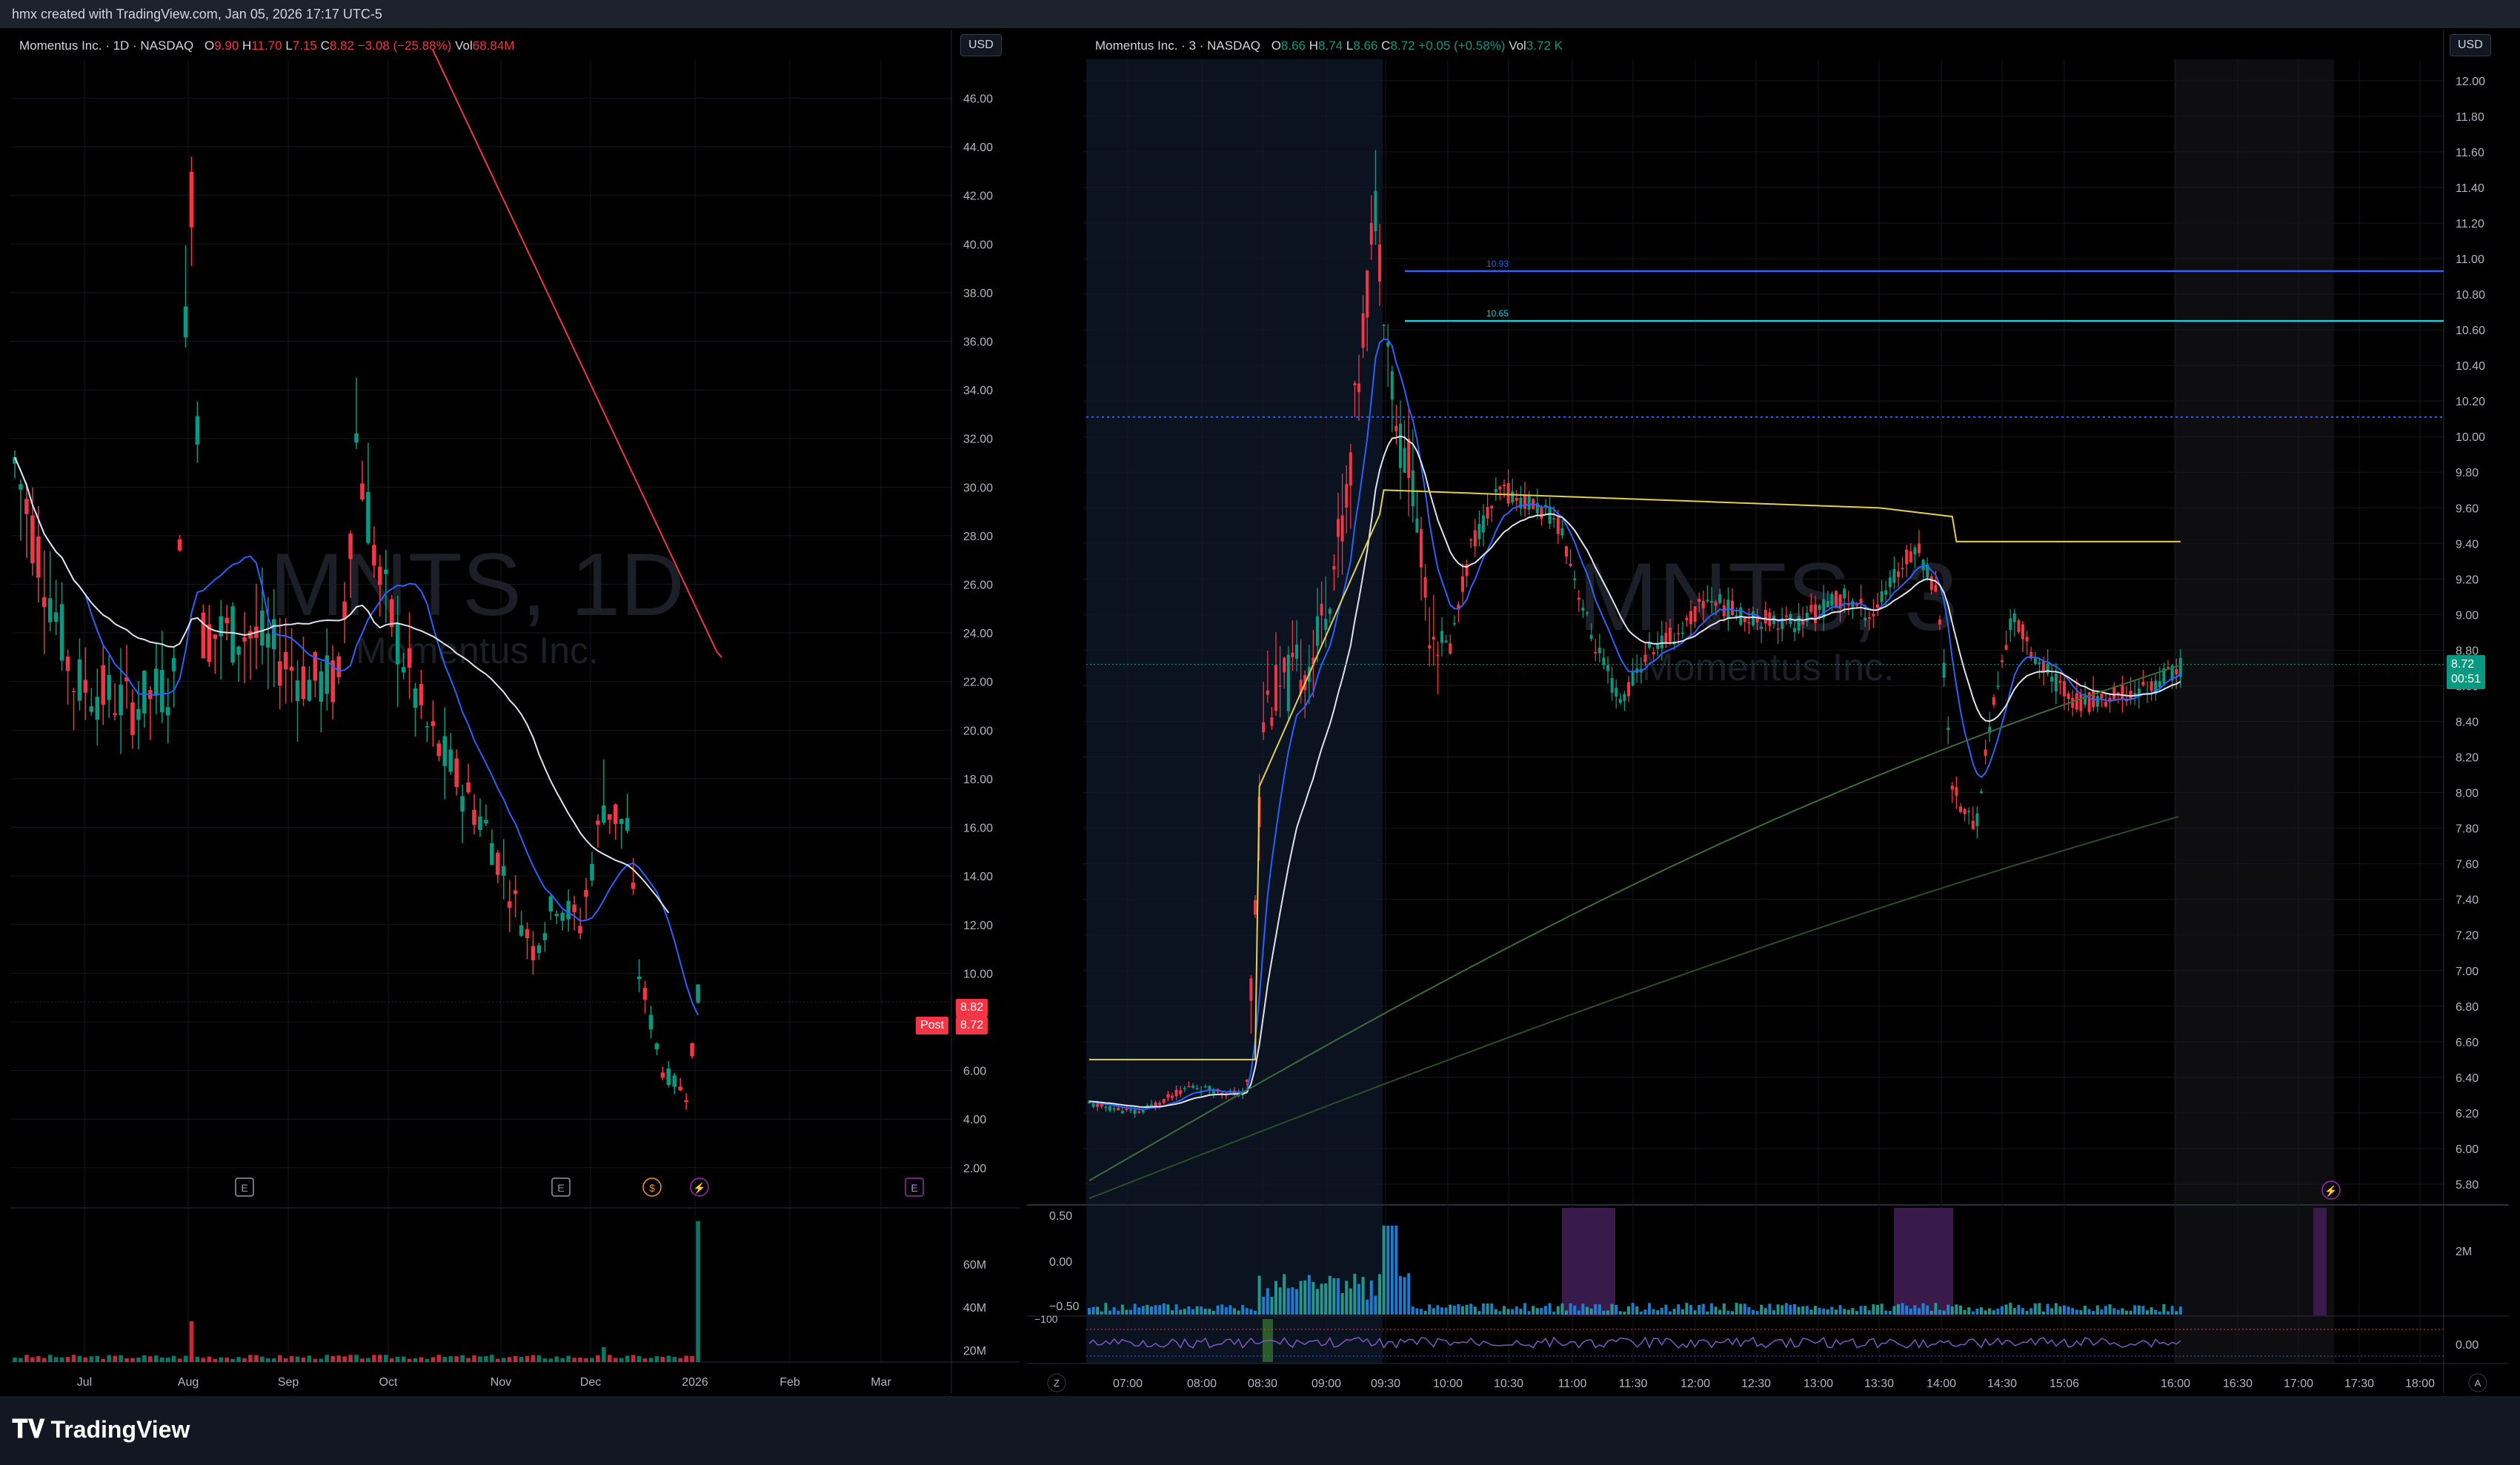 The image size is (2520, 1465). Describe the element at coordinates (101, 1429) in the screenshot. I see `brand-logo: 𝐓𝐕 TradingView` at that location.